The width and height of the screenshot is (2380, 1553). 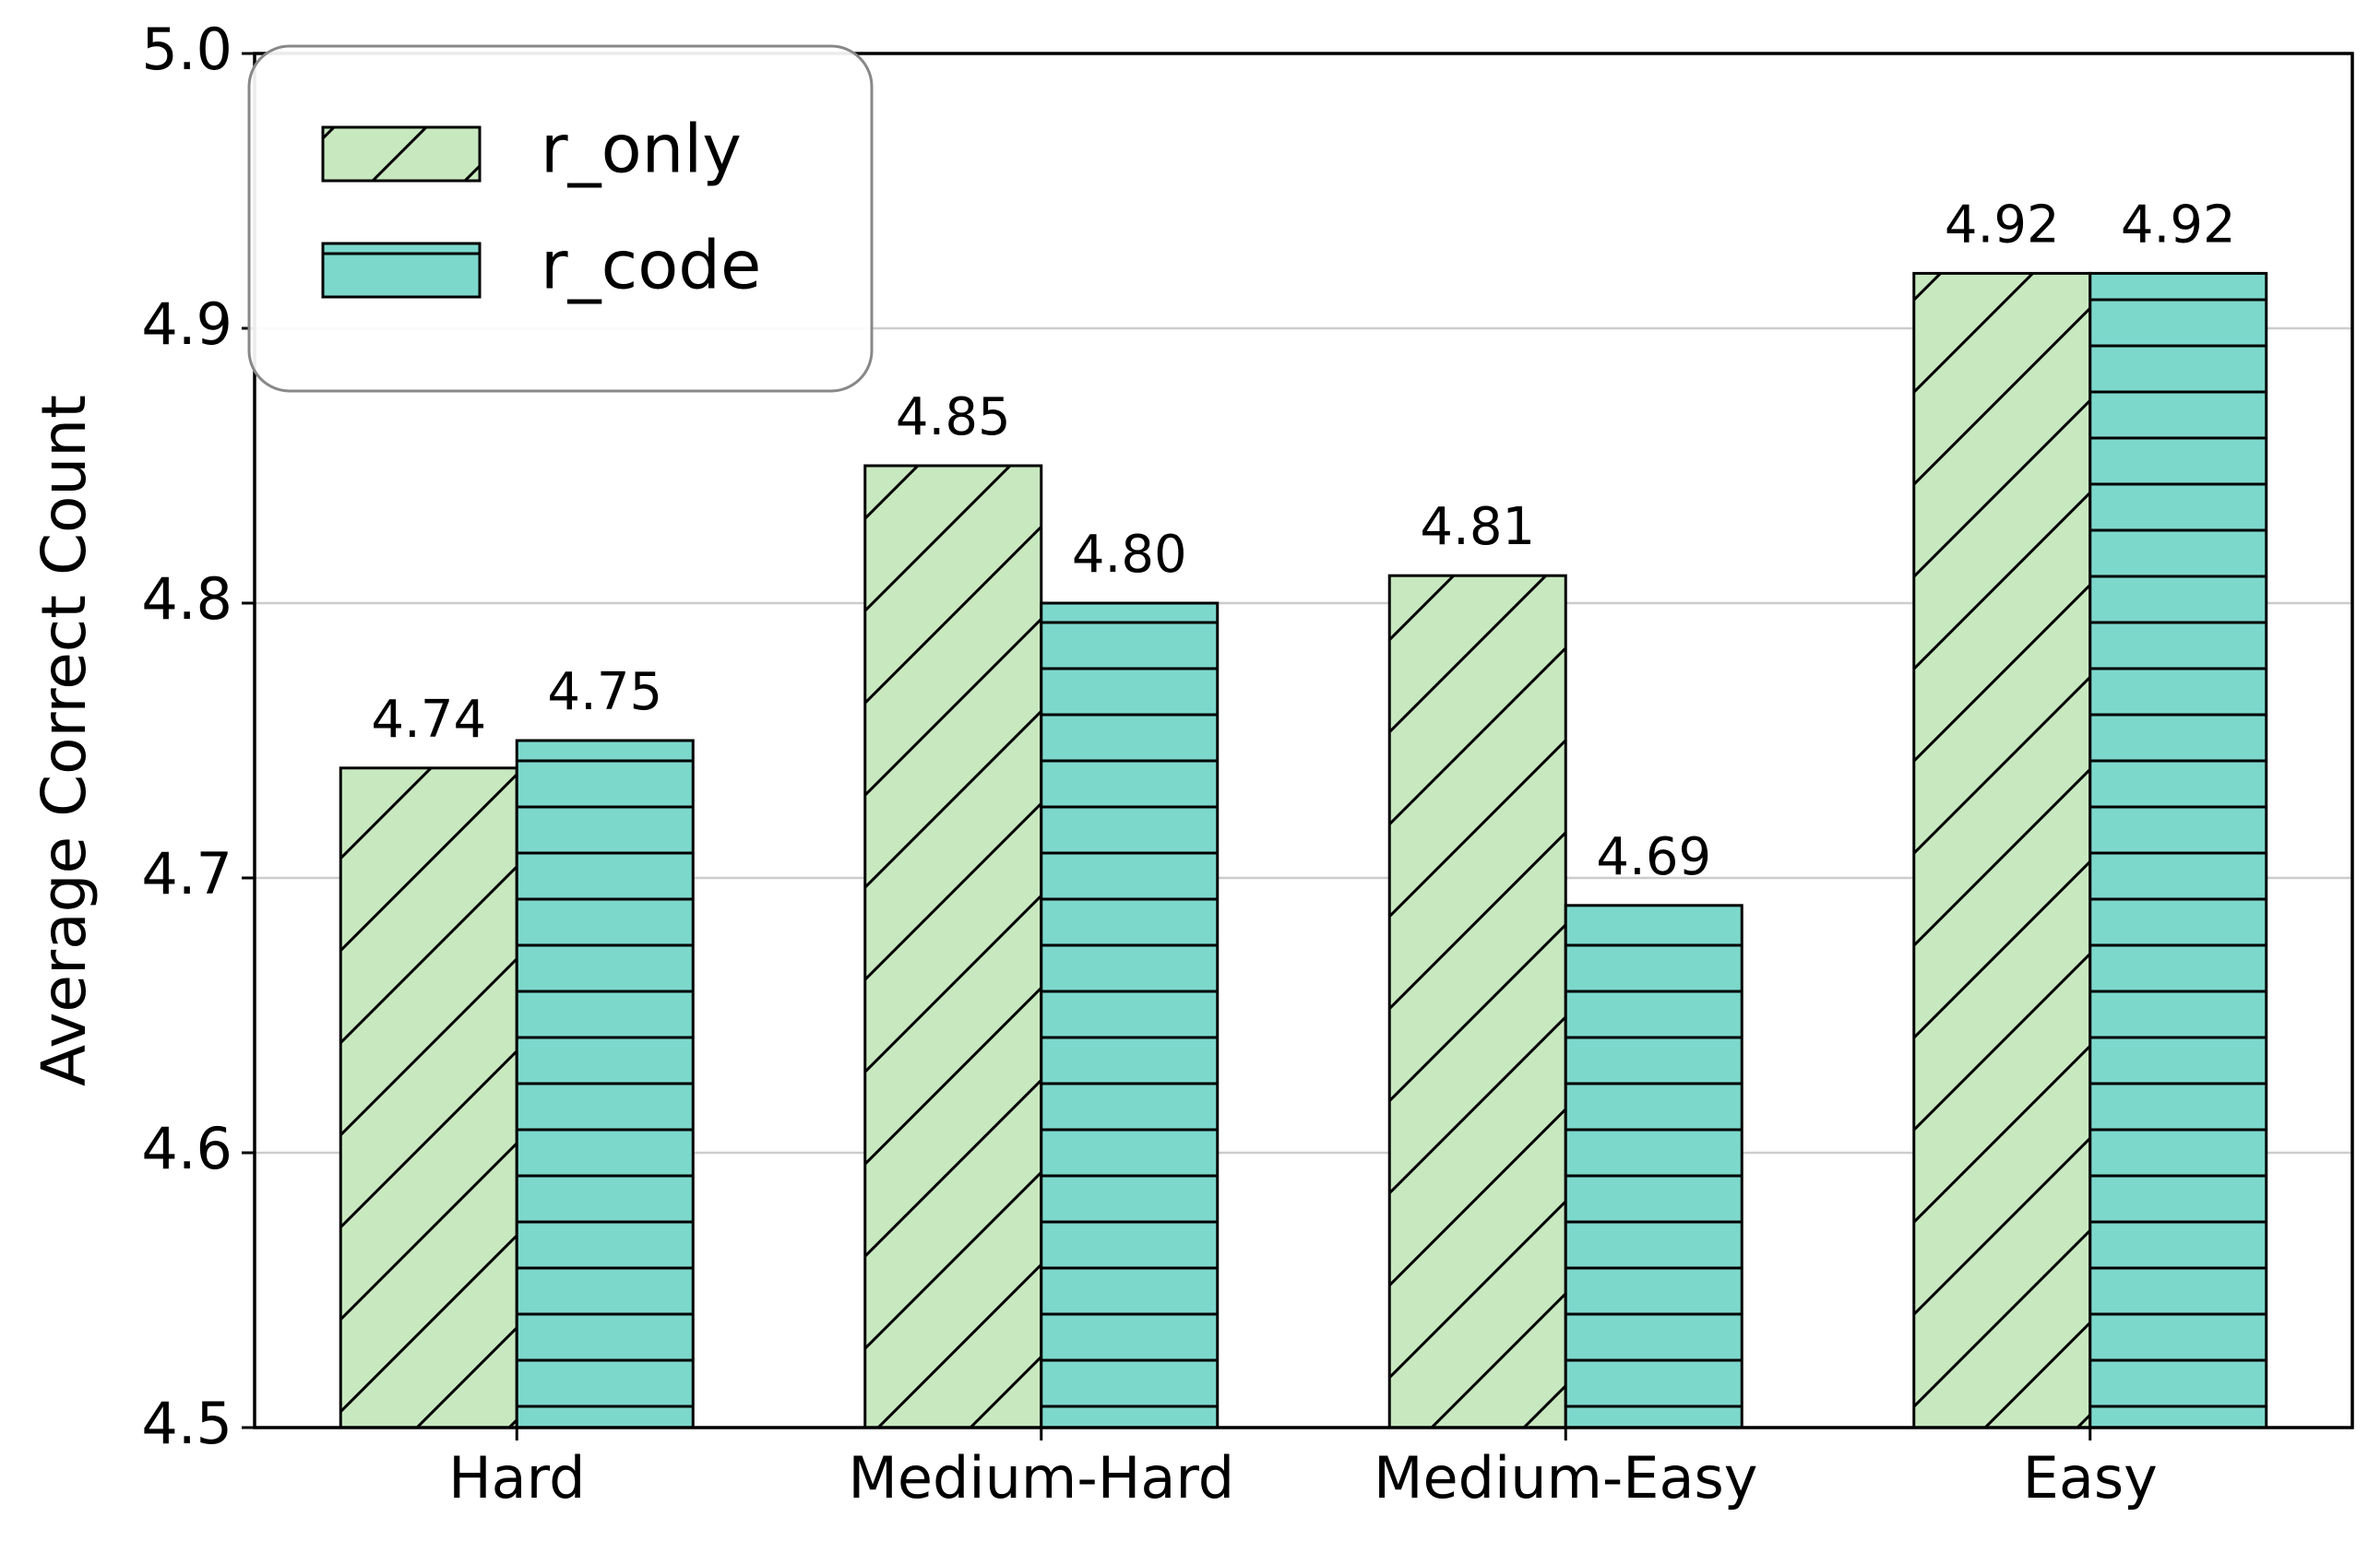 I want to click on data-label-r_code: 4.75, so click(x=604, y=692).